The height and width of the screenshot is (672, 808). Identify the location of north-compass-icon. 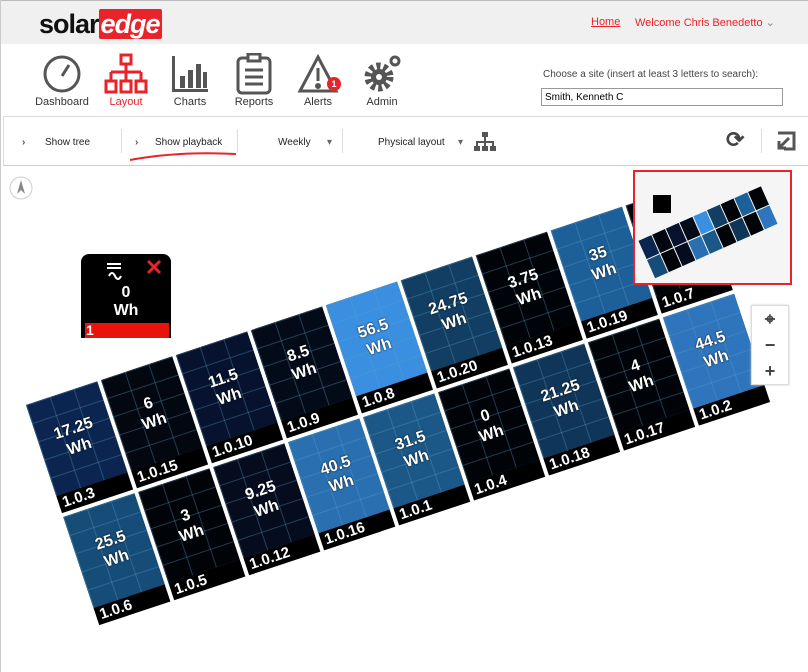
(21, 188).